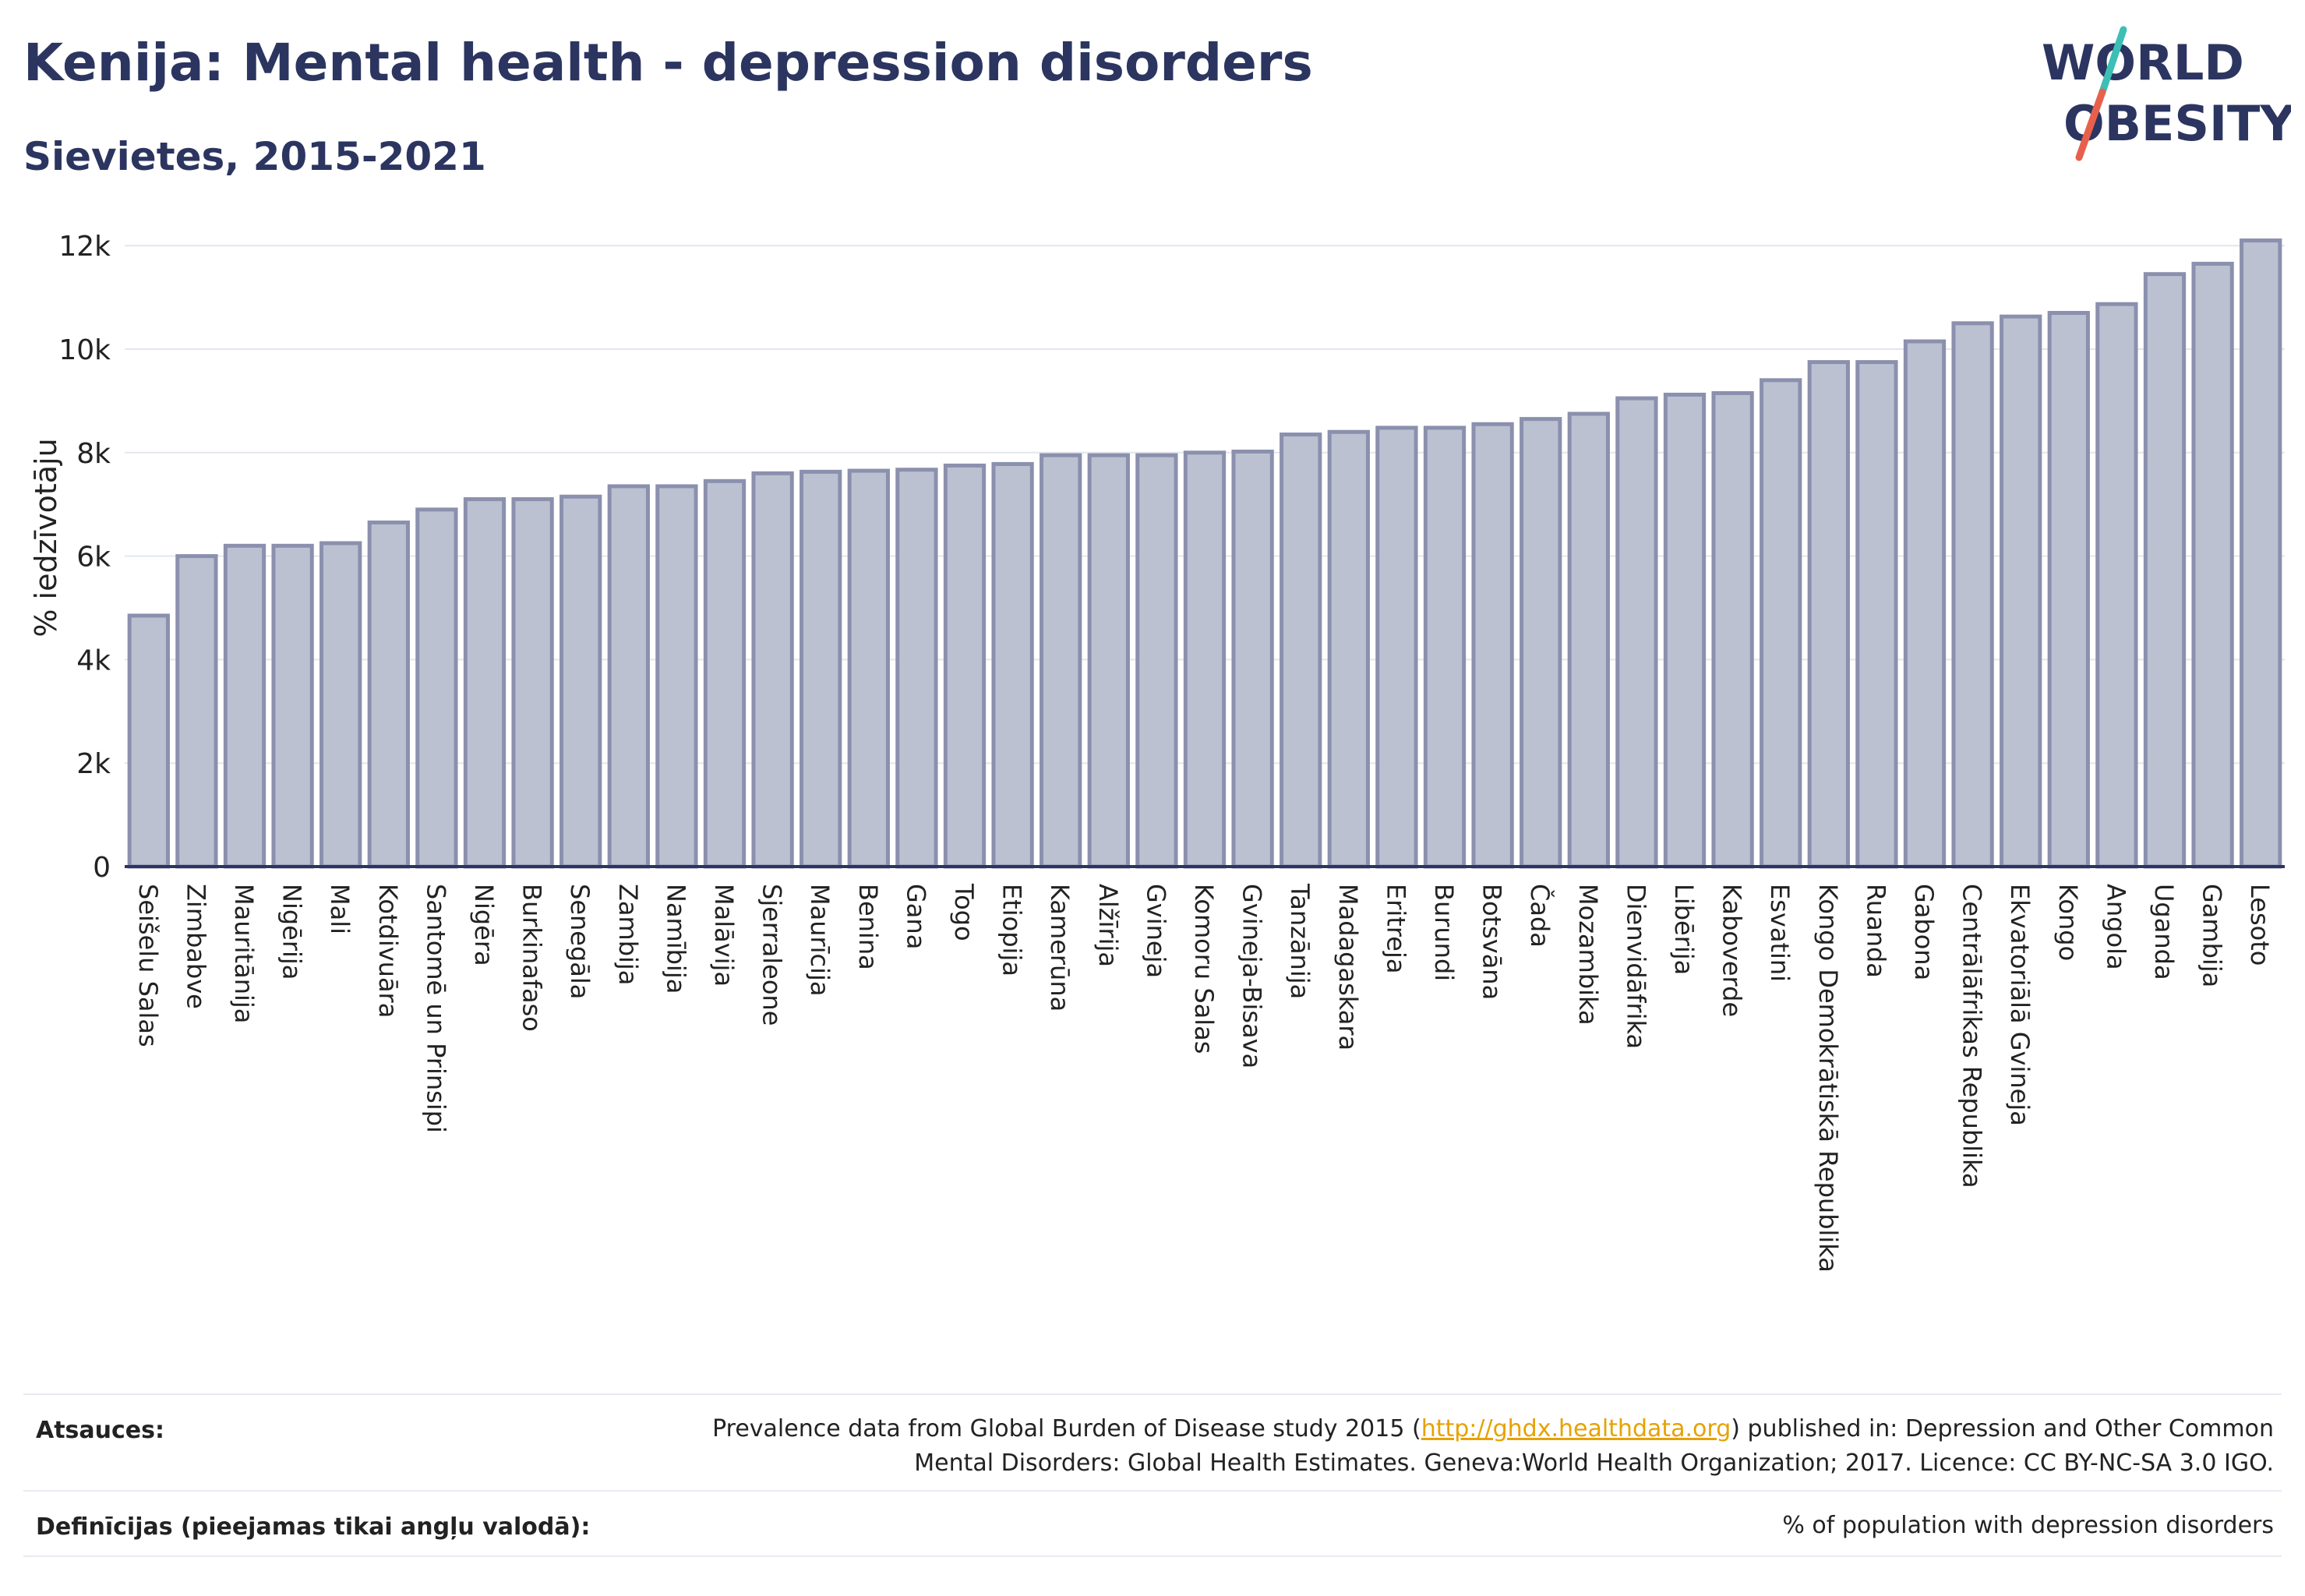 Image resolution: width=2305 pixels, height=1596 pixels. What do you see at coordinates (964, 912) in the screenshot?
I see `x-tick-label: Togo` at bounding box center [964, 912].